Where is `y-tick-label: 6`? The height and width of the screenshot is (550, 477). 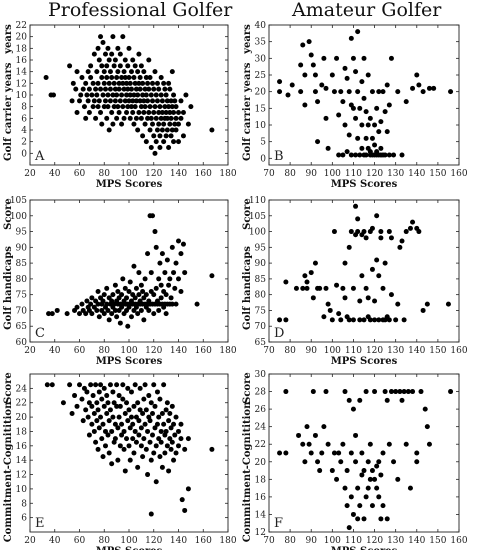
y-tick-label: 6 is located at coordinates (24, 119).